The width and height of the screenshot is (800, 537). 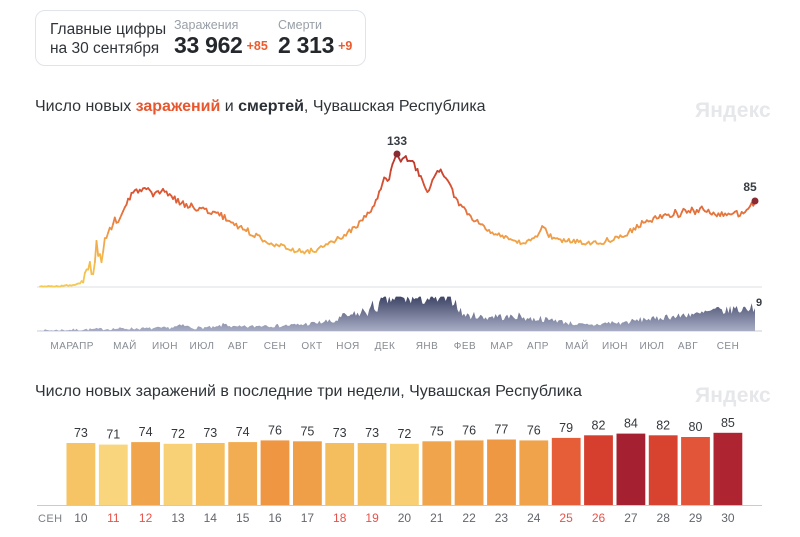 I want to click on month-label: МАЙ, so click(x=577, y=345).